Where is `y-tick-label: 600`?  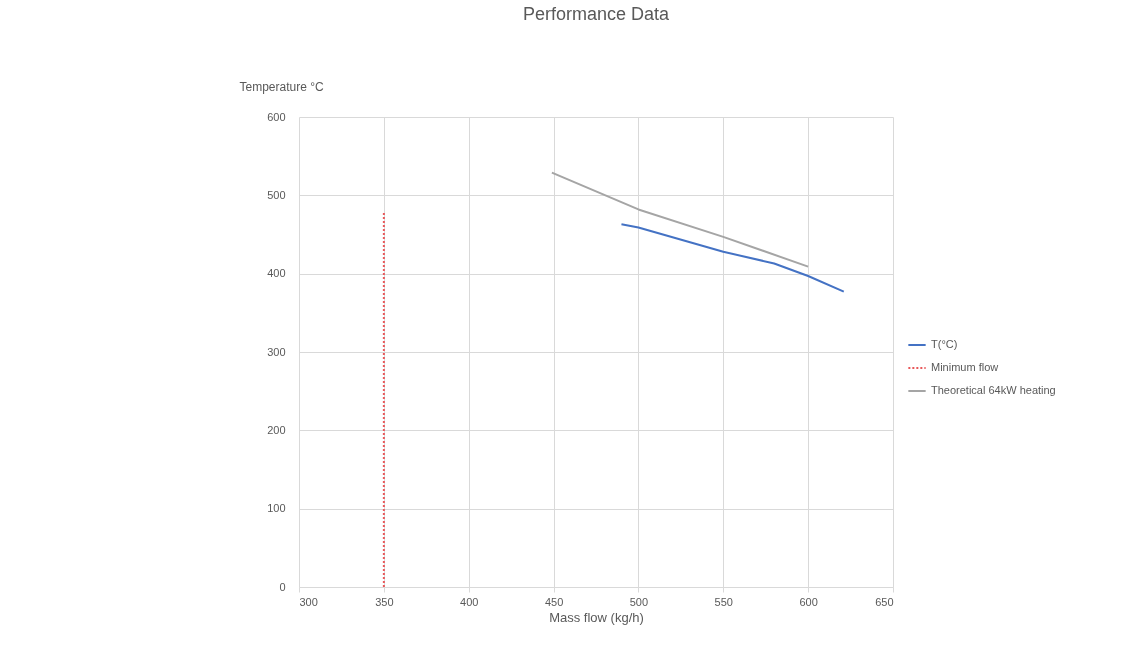 y-tick-label: 600 is located at coordinates (276, 116).